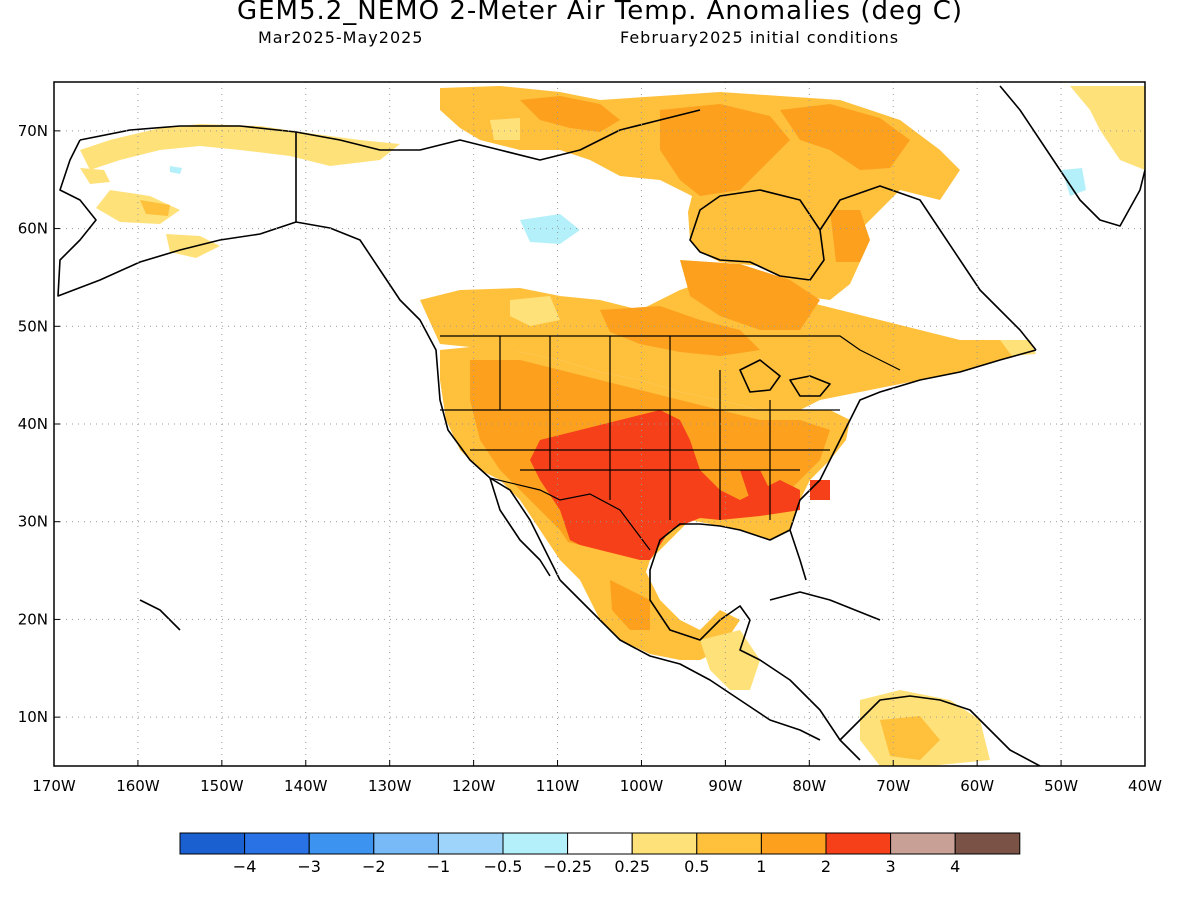 The width and height of the screenshot is (1200, 900). Describe the element at coordinates (498, 135) in the screenshot. I see `arctic-coast` at that location.